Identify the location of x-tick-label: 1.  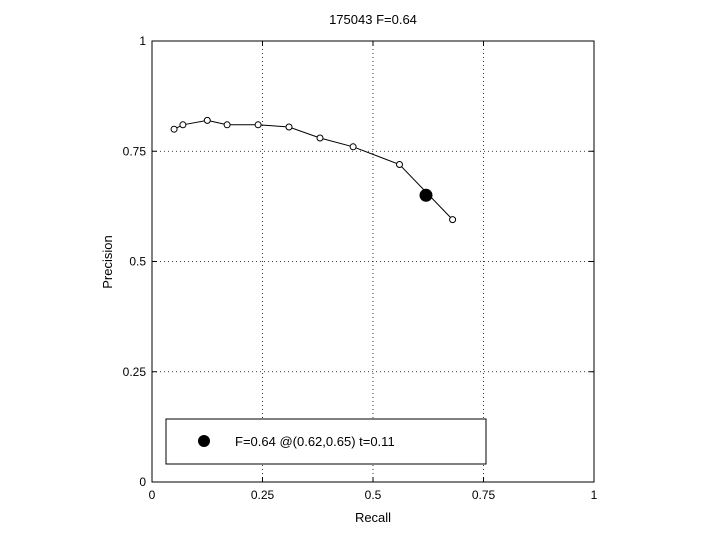
(594, 495).